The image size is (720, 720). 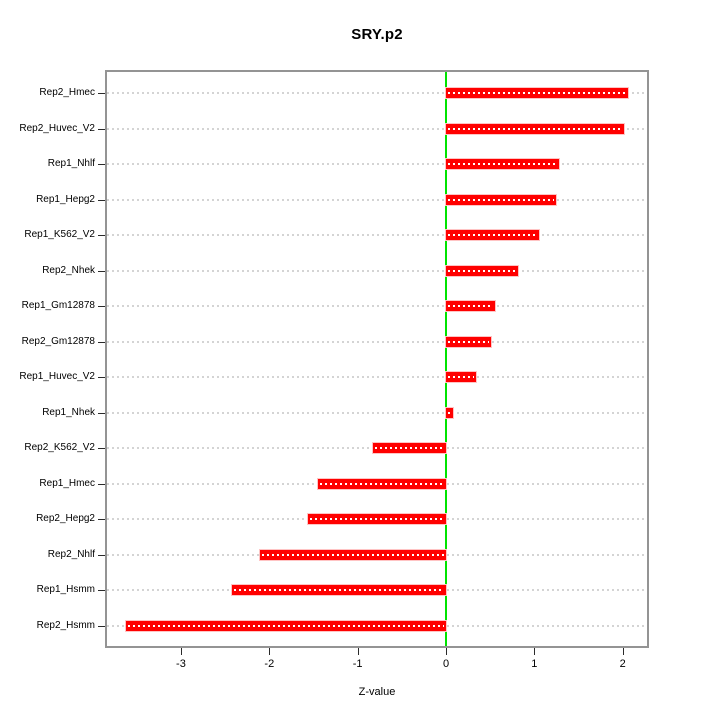 What do you see at coordinates (534, 664) in the screenshot?
I see `x-axis-tick-label: 1` at bounding box center [534, 664].